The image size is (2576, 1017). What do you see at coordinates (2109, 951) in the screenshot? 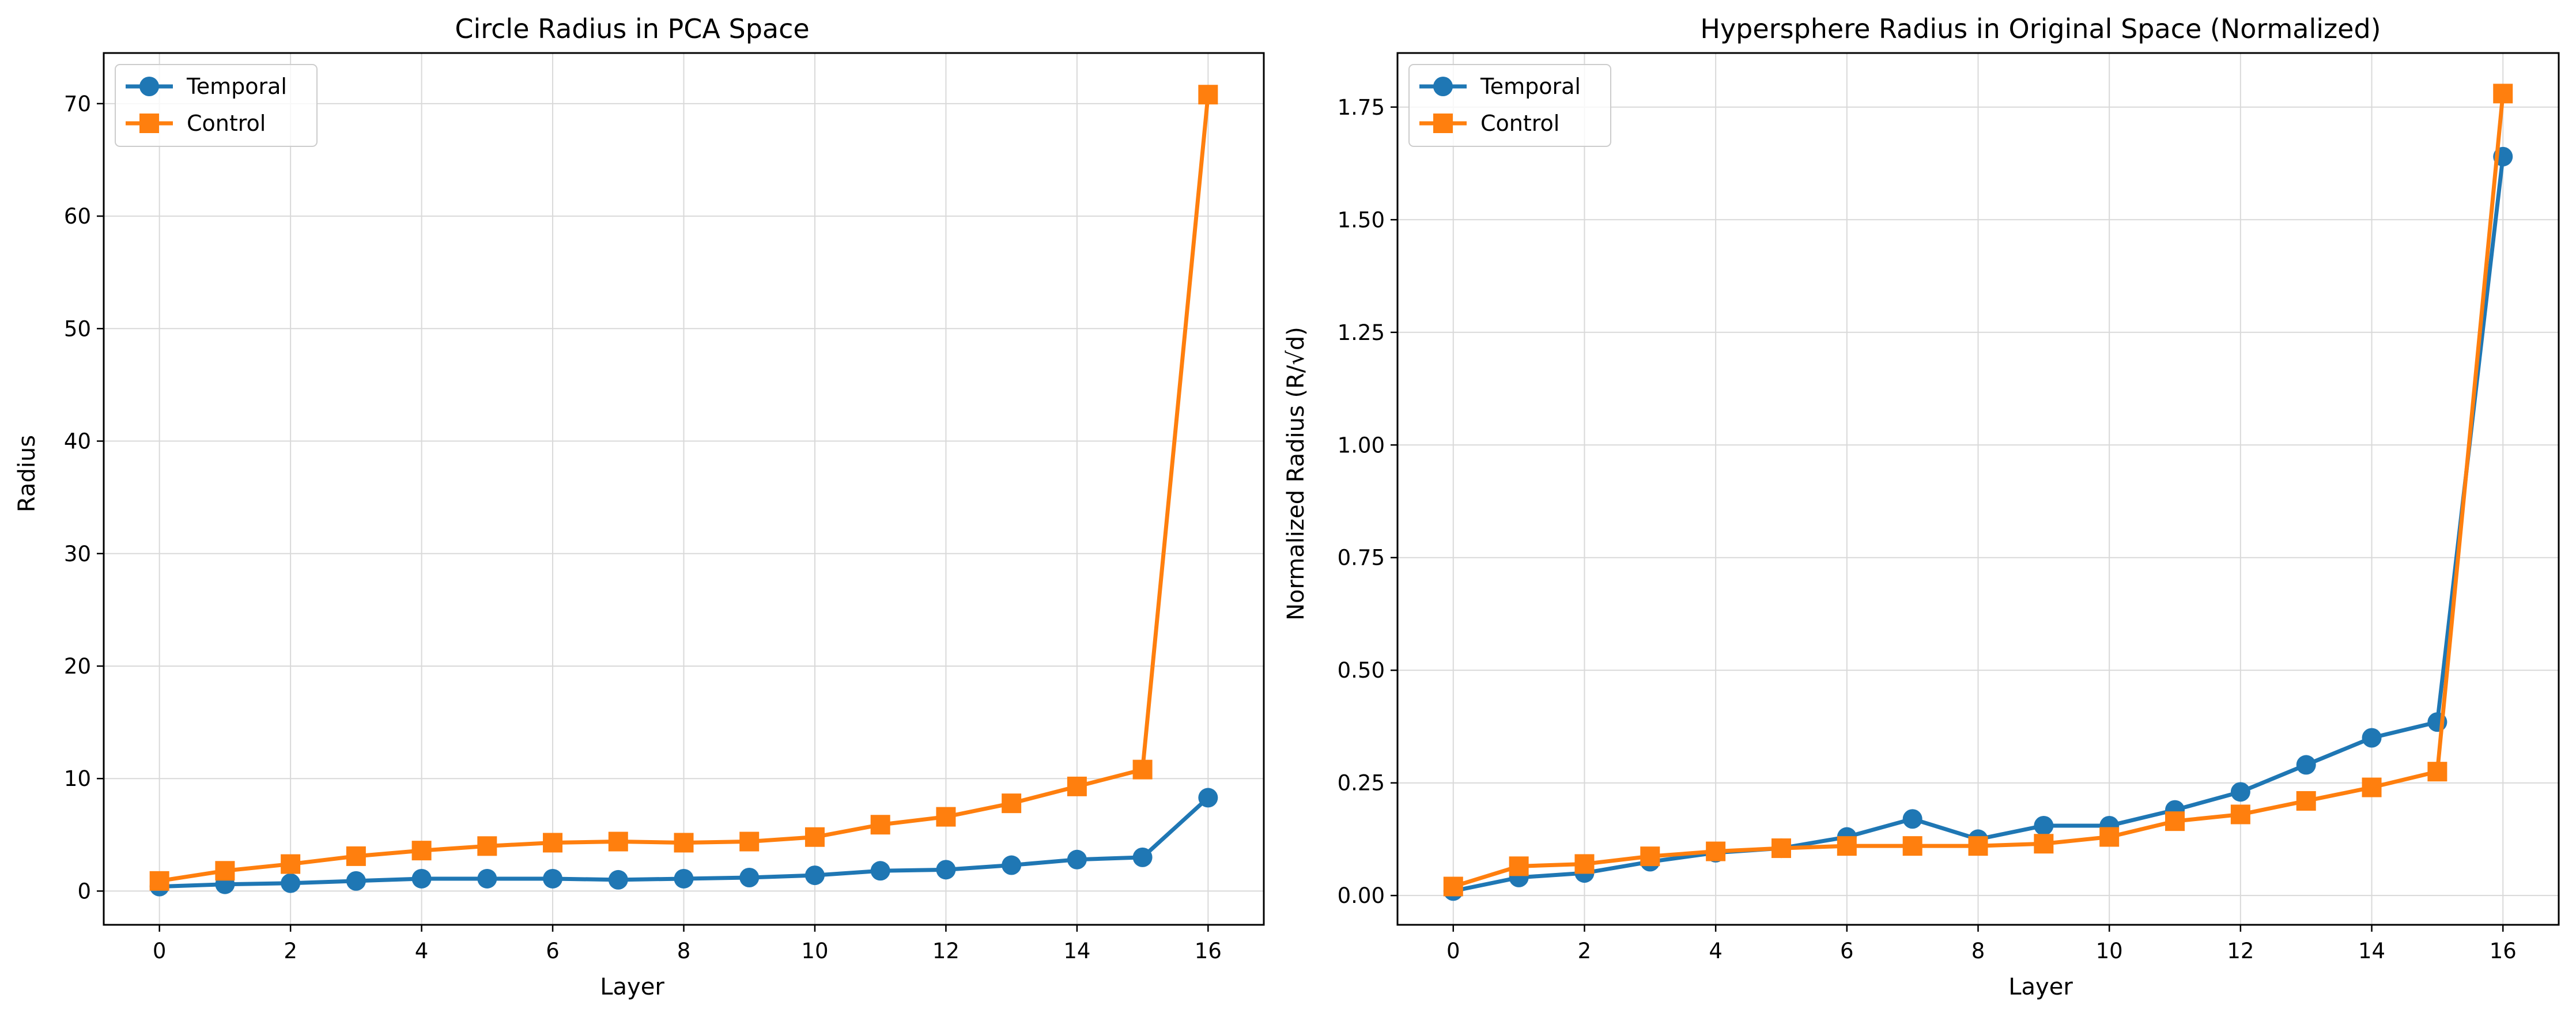
I see `x-tick-label: 10` at bounding box center [2109, 951].